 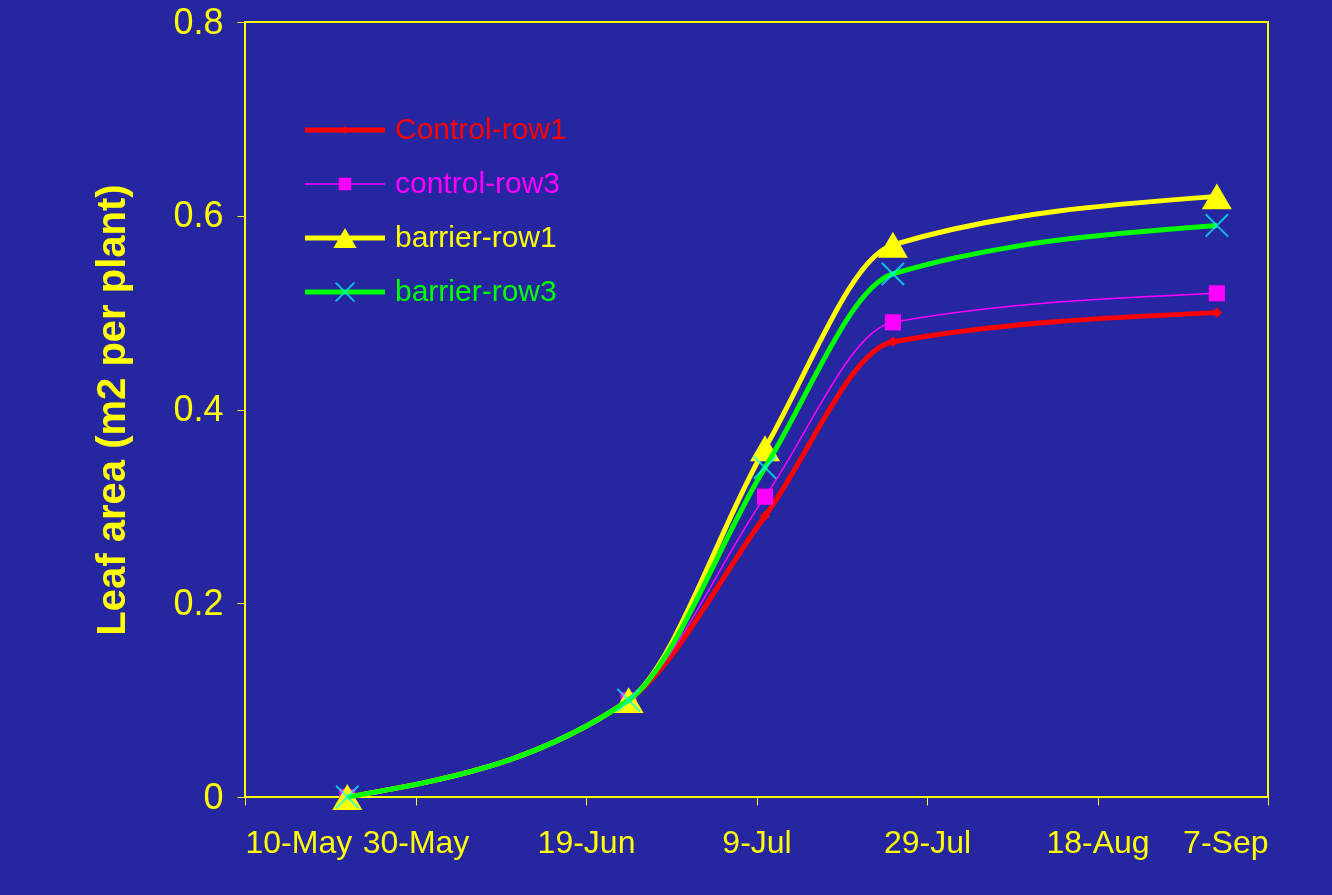 What do you see at coordinates (213, 796) in the screenshot?
I see `y-tick-label: 0` at bounding box center [213, 796].